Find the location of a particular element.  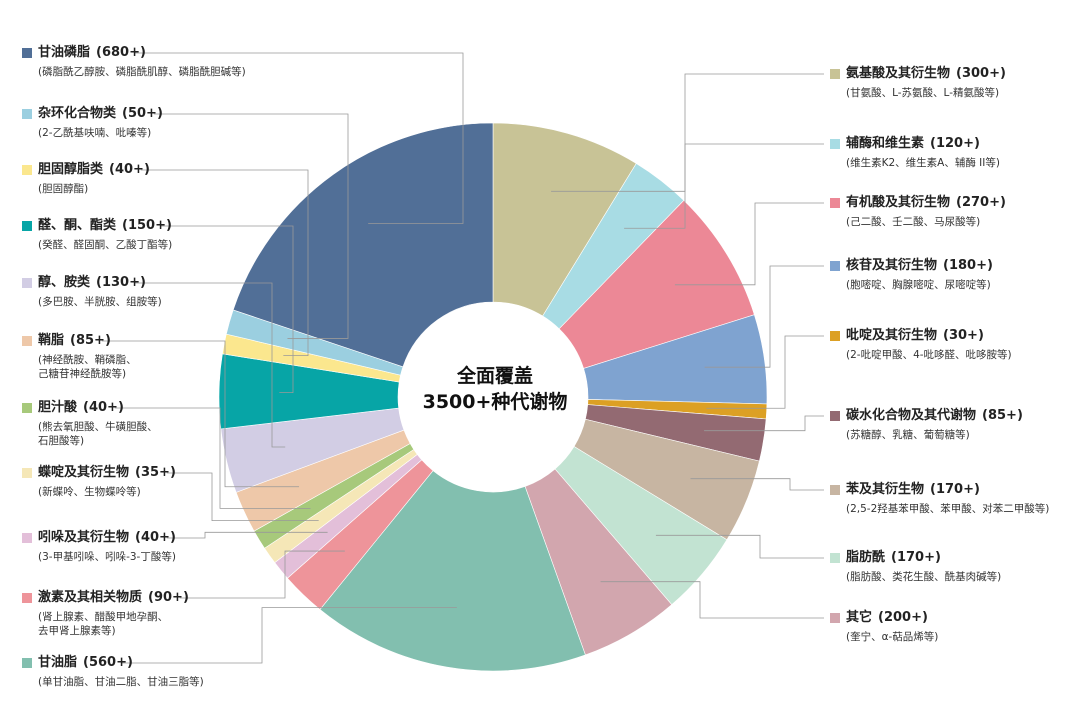

category-title: 蝶啶及其衍生物 (35+) is located at coordinates (99, 473).